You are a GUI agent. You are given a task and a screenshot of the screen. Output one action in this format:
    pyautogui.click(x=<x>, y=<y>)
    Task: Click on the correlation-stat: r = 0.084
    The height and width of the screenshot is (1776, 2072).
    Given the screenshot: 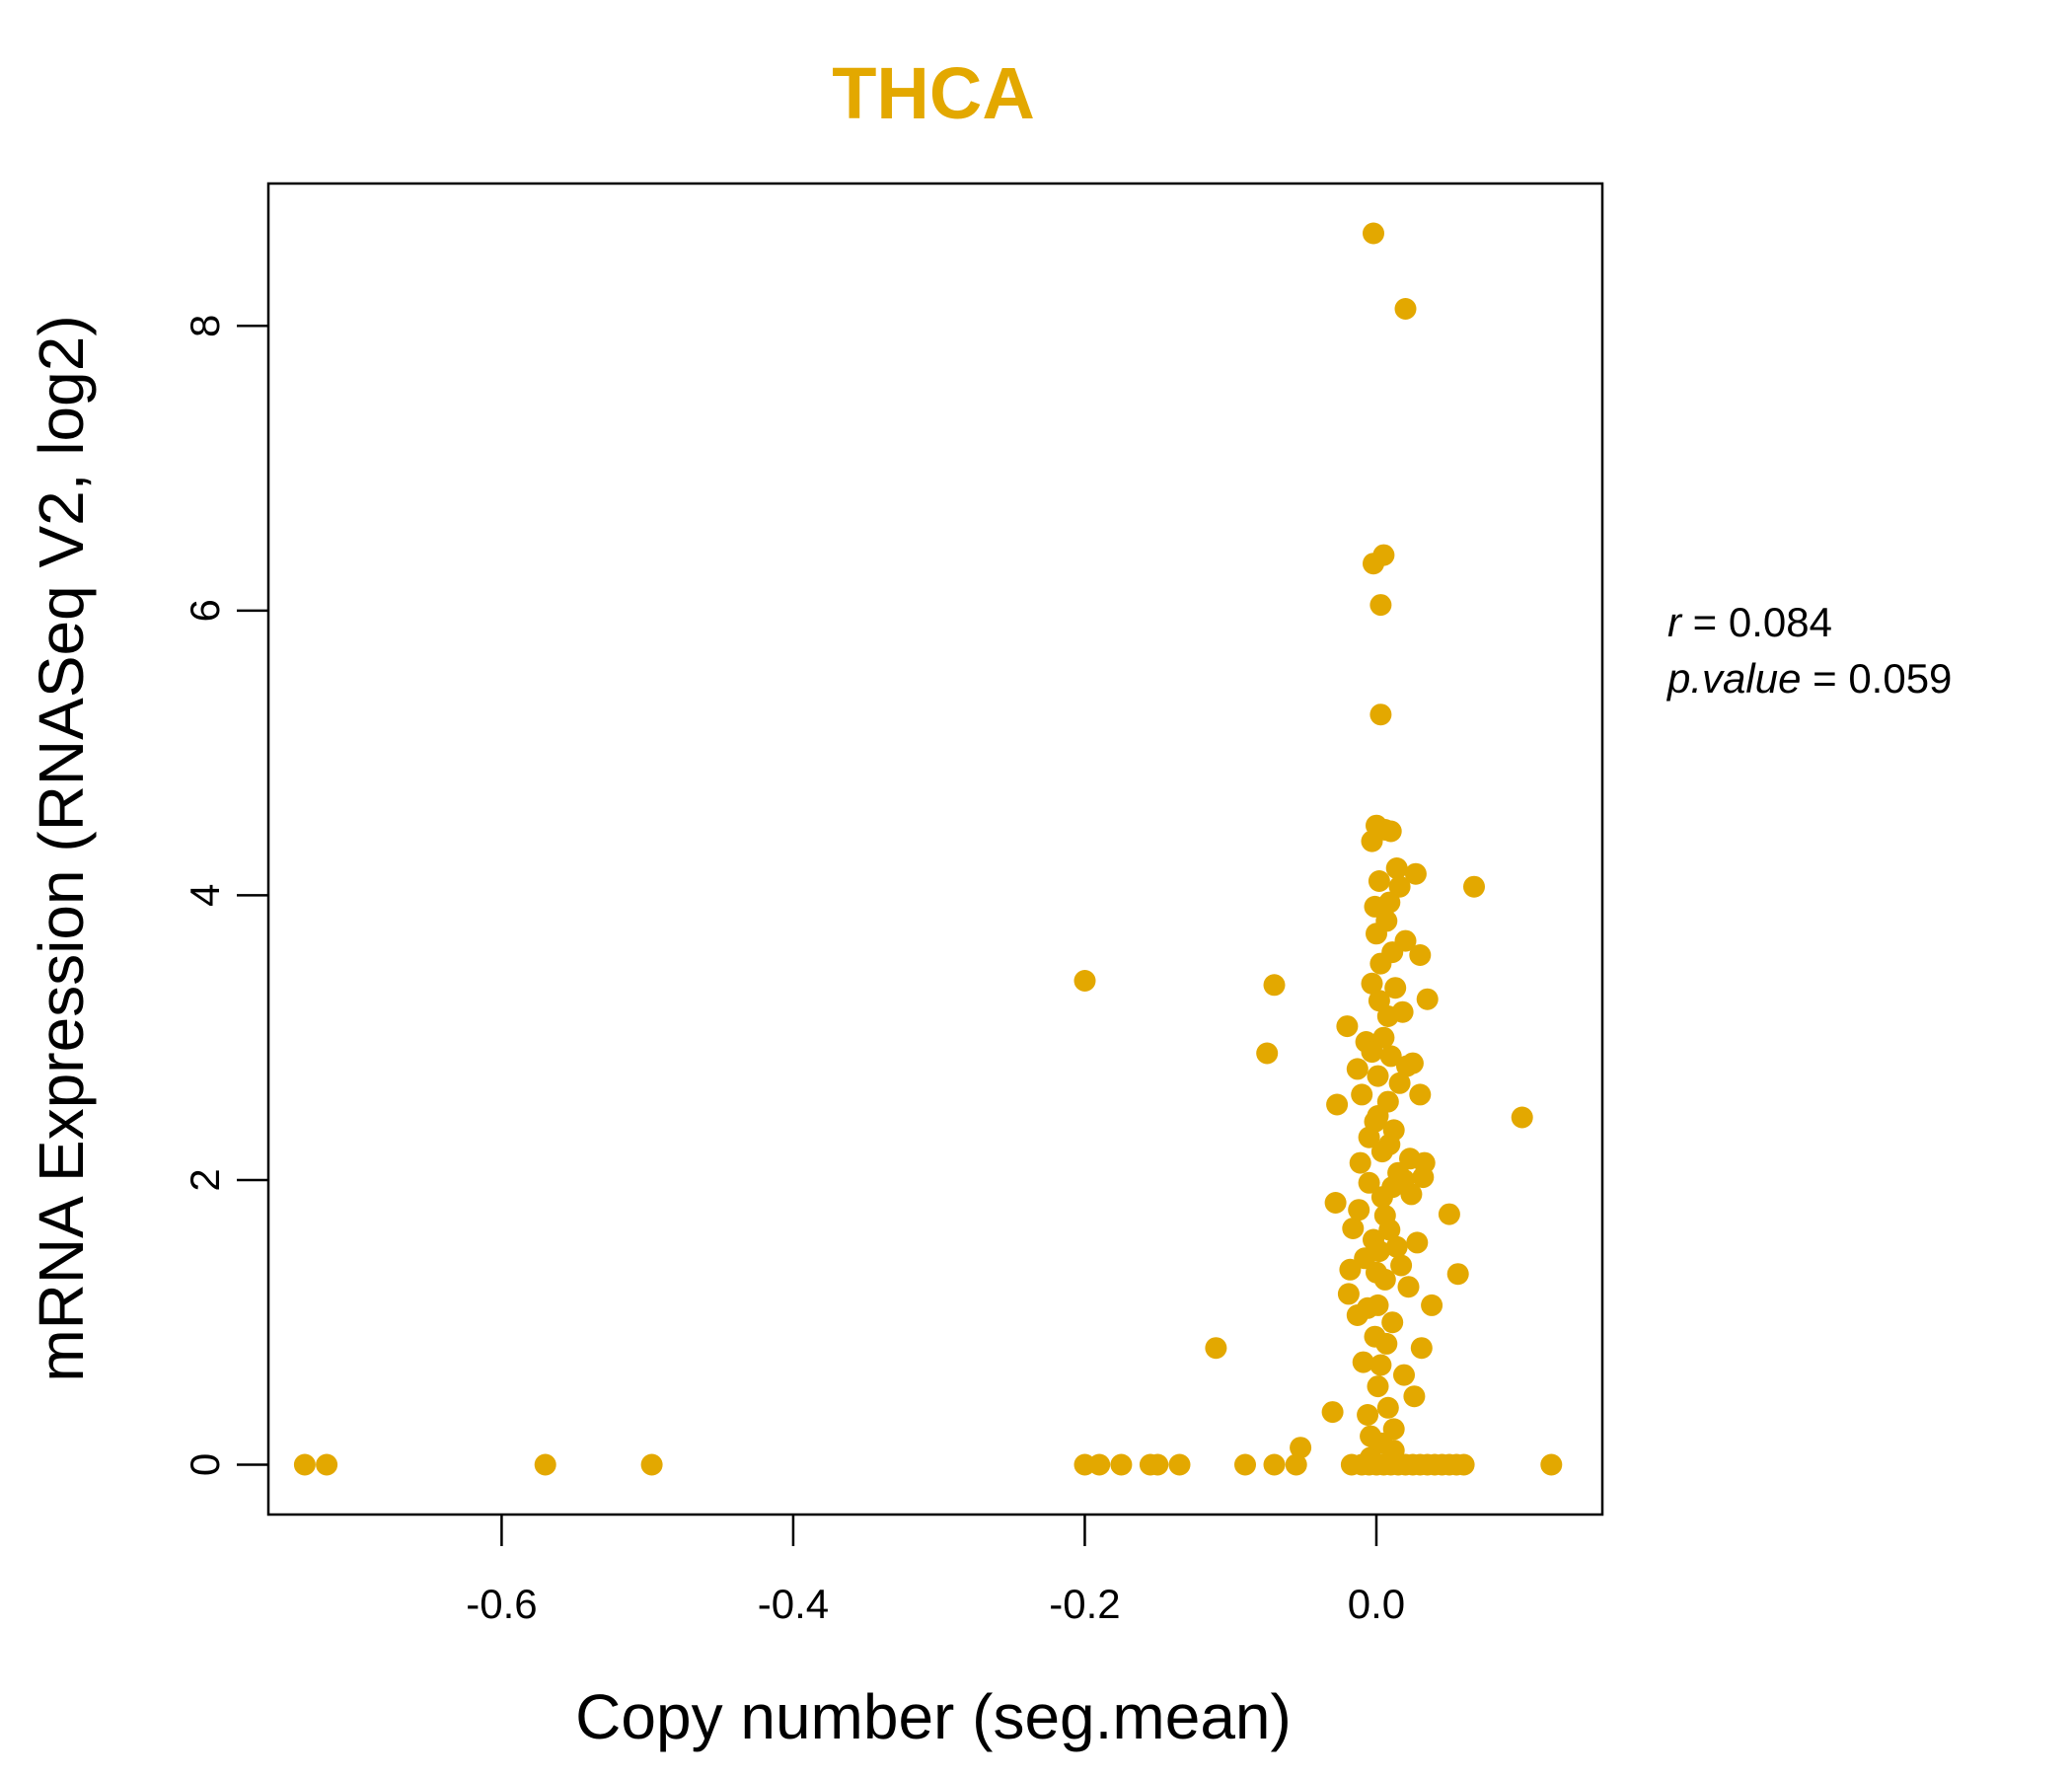 What is the action you would take?
    pyautogui.click(x=1750, y=622)
    